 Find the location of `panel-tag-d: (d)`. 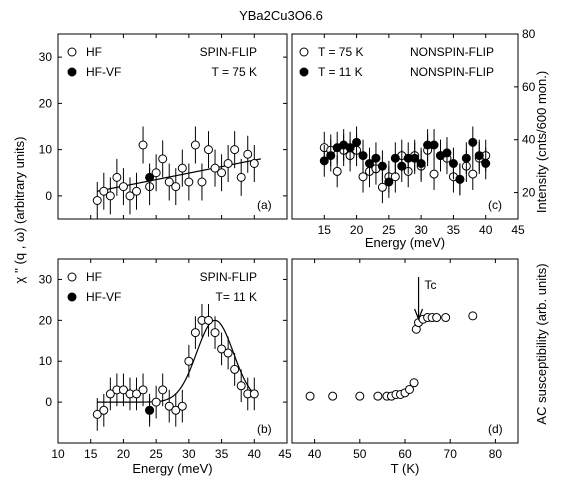

panel-tag-d: (d) is located at coordinates (495, 429).